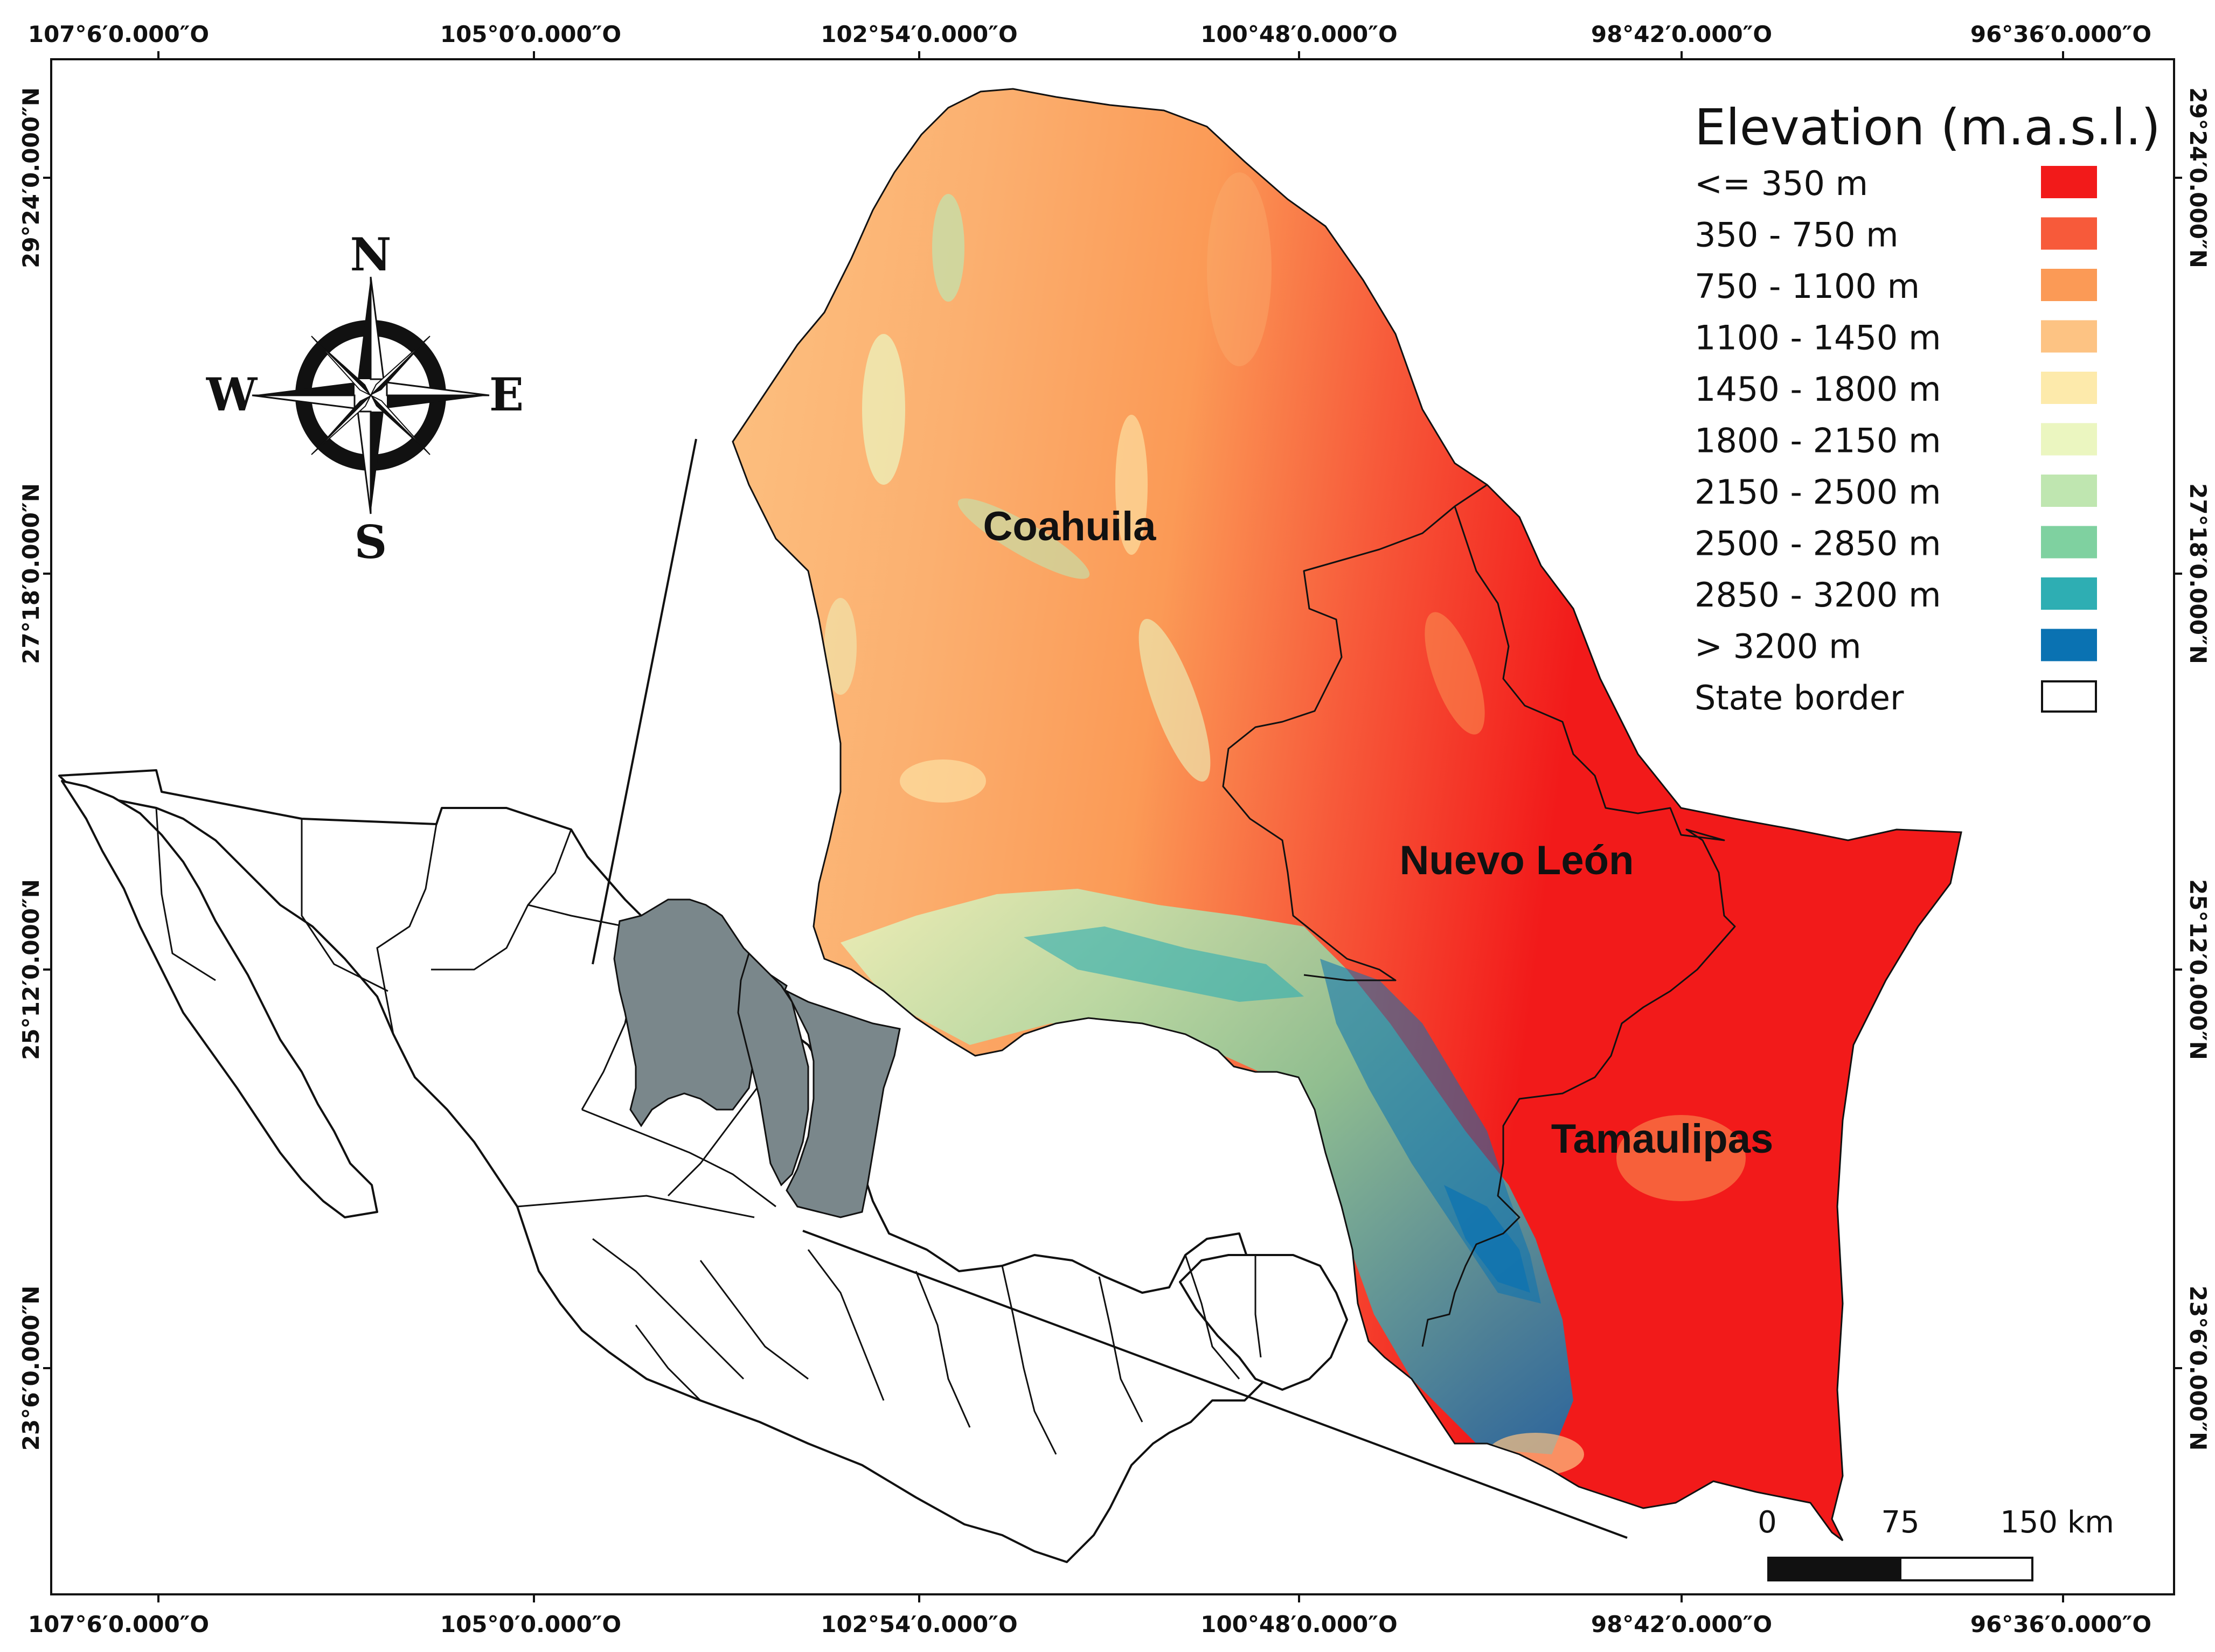  What do you see at coordinates (371, 254) in the screenshot?
I see `compass-label-n: N` at bounding box center [371, 254].